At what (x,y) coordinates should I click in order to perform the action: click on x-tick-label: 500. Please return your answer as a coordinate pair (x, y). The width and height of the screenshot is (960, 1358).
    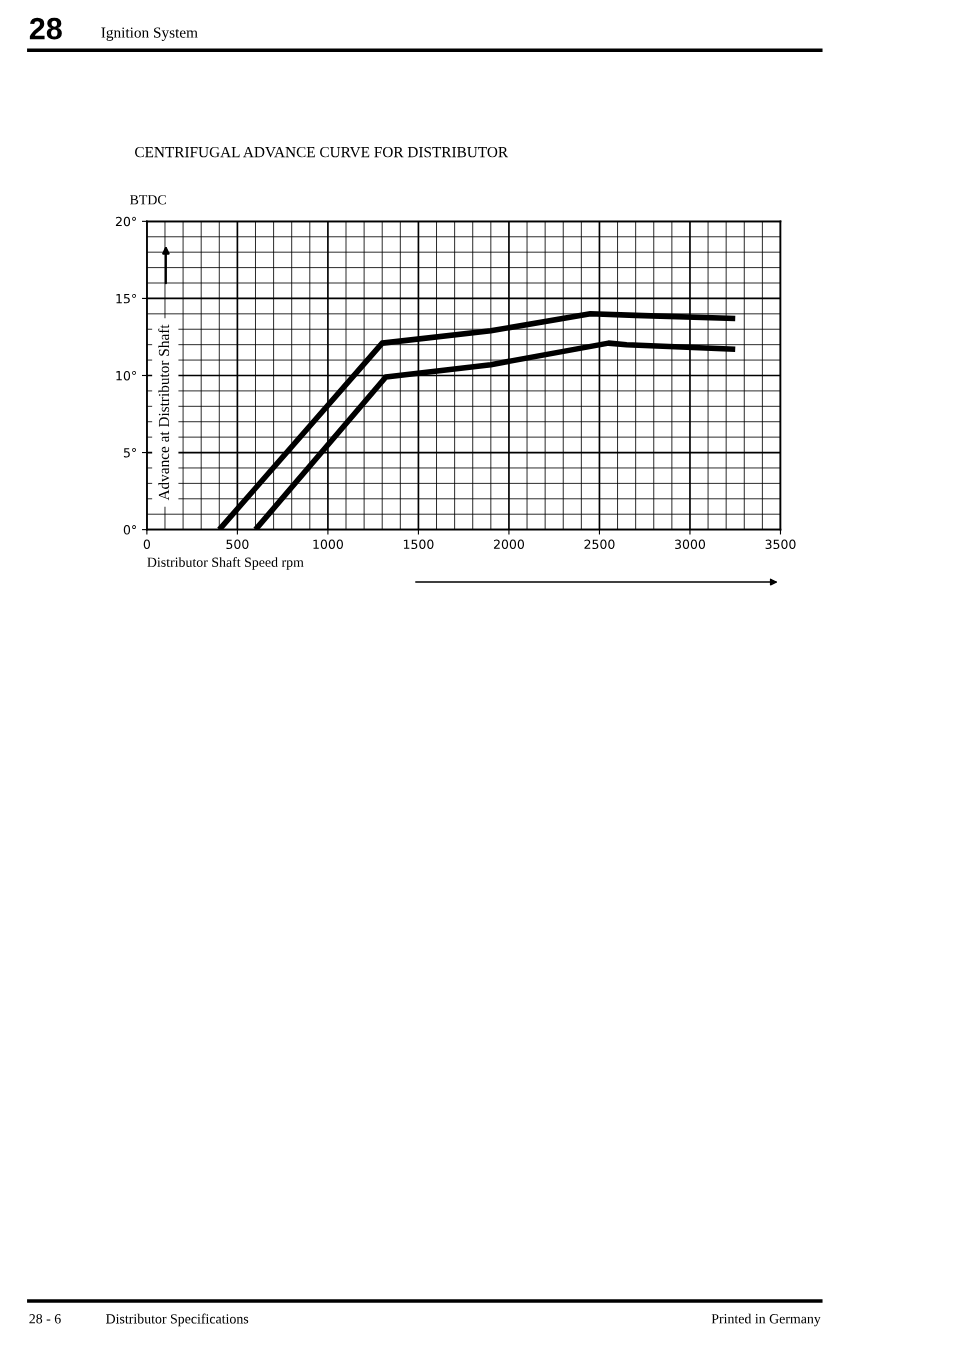
    Looking at the image, I should click on (237, 544).